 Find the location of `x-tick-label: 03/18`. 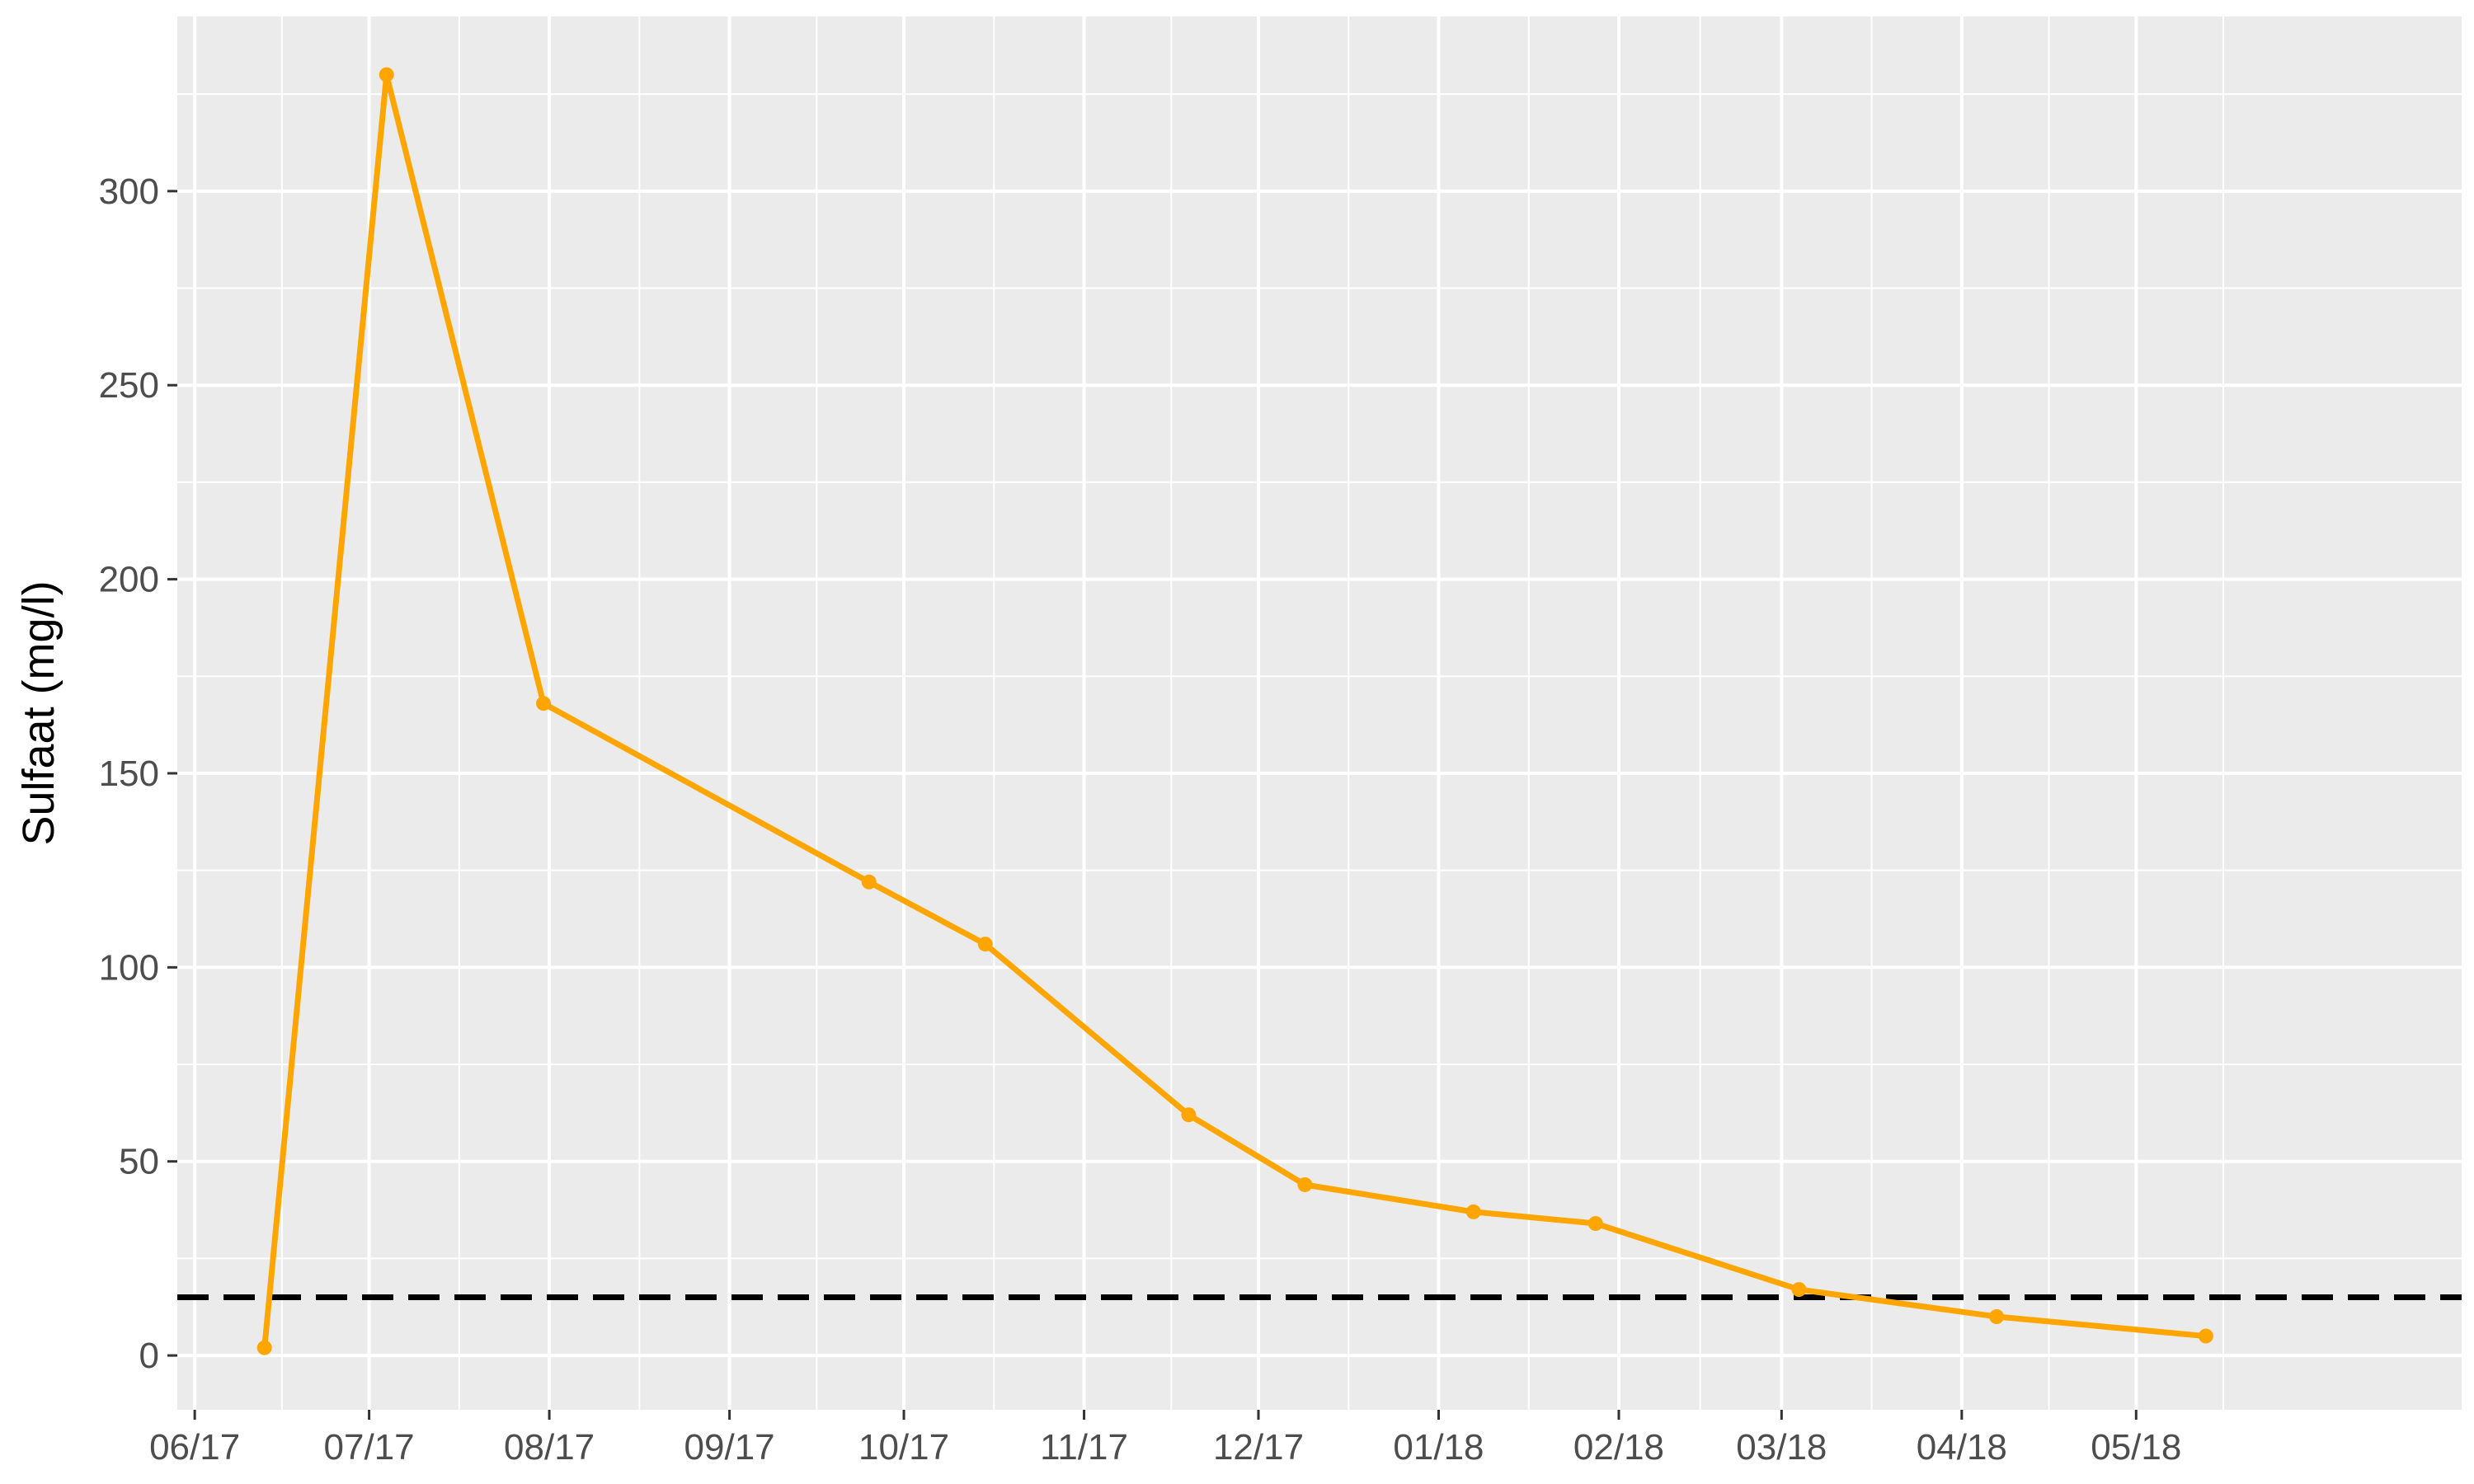

x-tick-label: 03/18 is located at coordinates (1781, 1447).